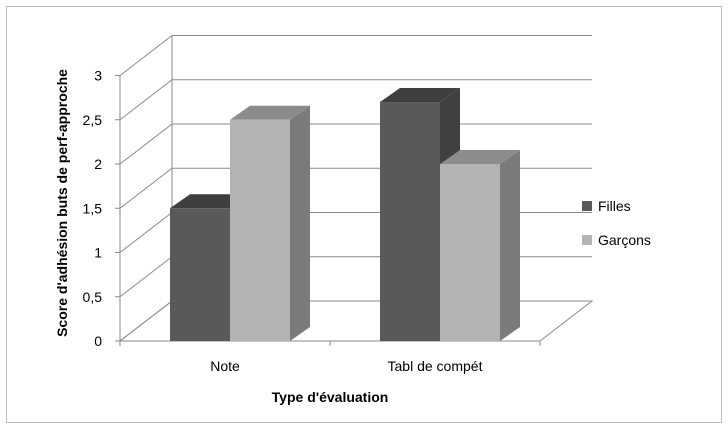 This screenshot has height=429, width=728. I want to click on y-tick-labels: 0 0,5 1 1,5 2 2,5 3, so click(93, 209).